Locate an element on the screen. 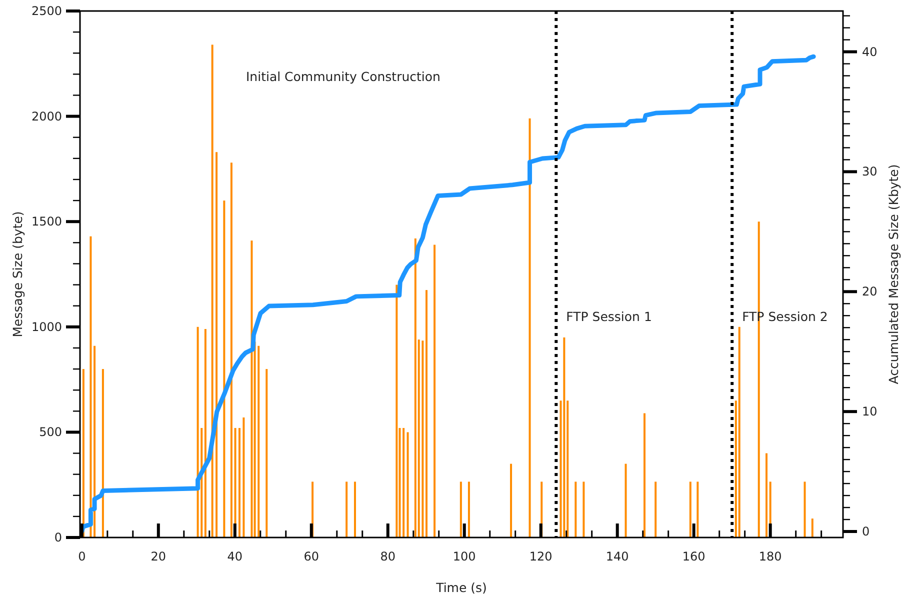 Image resolution: width=902 pixels, height=597 pixels. ref-line-label: FTP Session 1 is located at coordinates (609, 316).